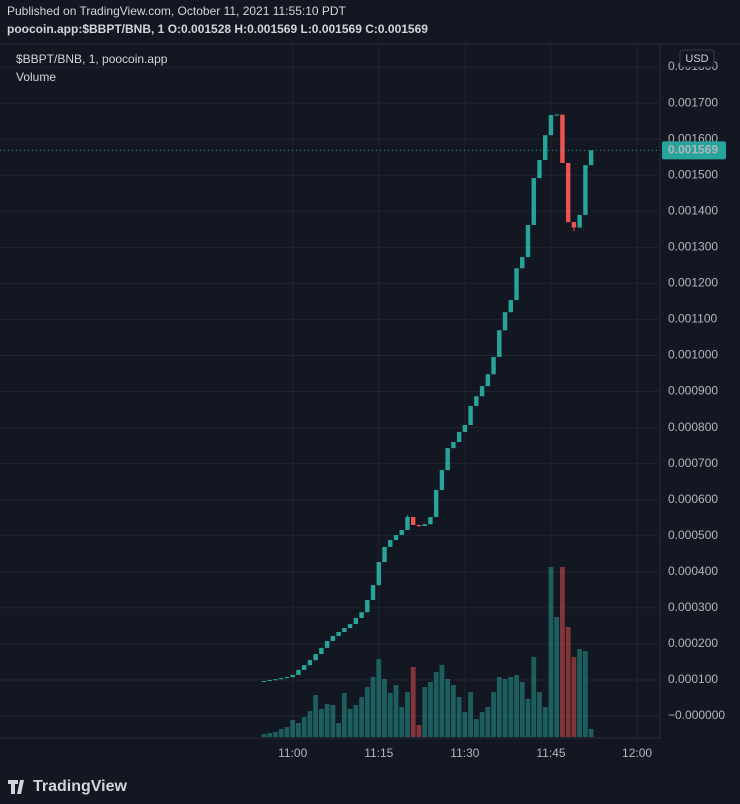  Describe the element at coordinates (693, 283) in the screenshot. I see `y-tick-label: 0.001200` at that location.